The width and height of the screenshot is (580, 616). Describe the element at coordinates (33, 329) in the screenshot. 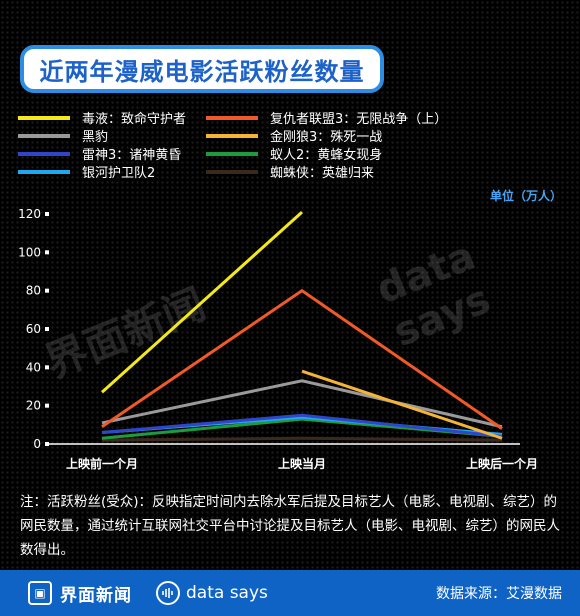

I see `y-tick-label: 60` at that location.